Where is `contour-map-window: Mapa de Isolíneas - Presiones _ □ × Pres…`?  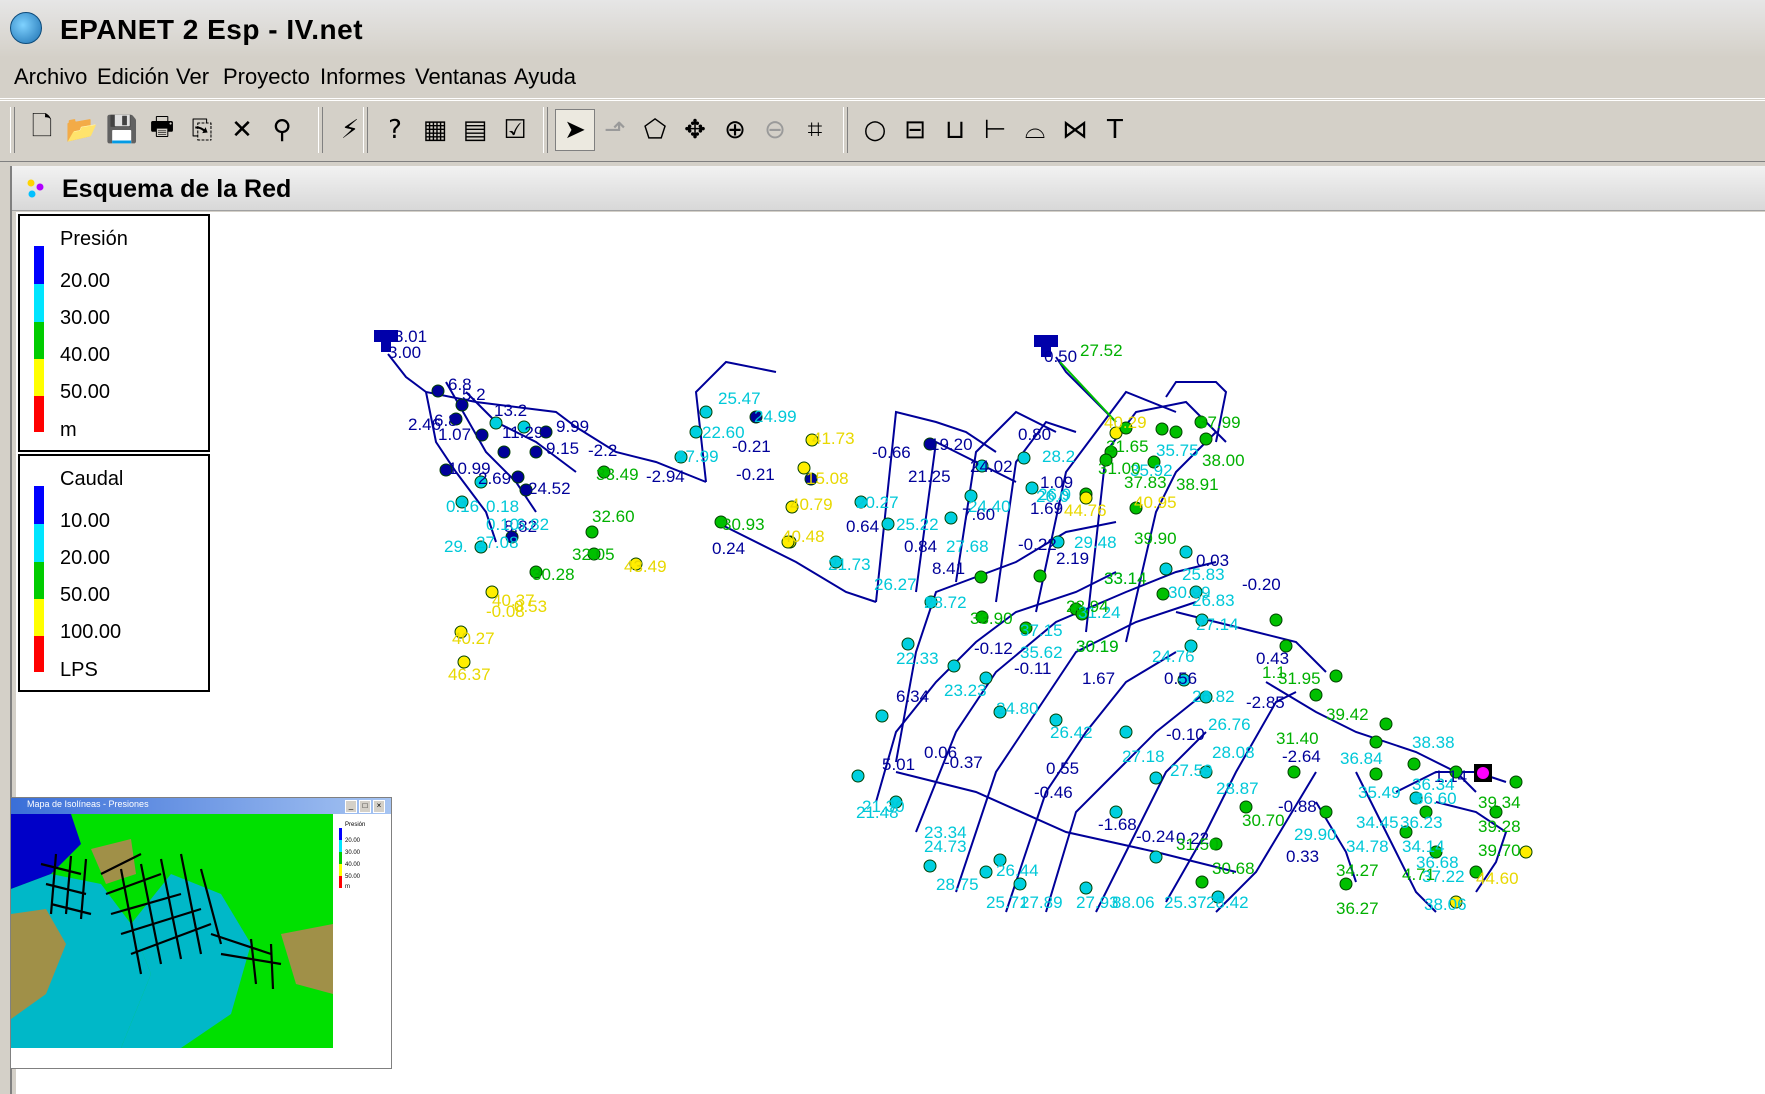
contour-map-window: Mapa de Isolíneas - Presiones _ □ × Pres… is located at coordinates (201, 933).